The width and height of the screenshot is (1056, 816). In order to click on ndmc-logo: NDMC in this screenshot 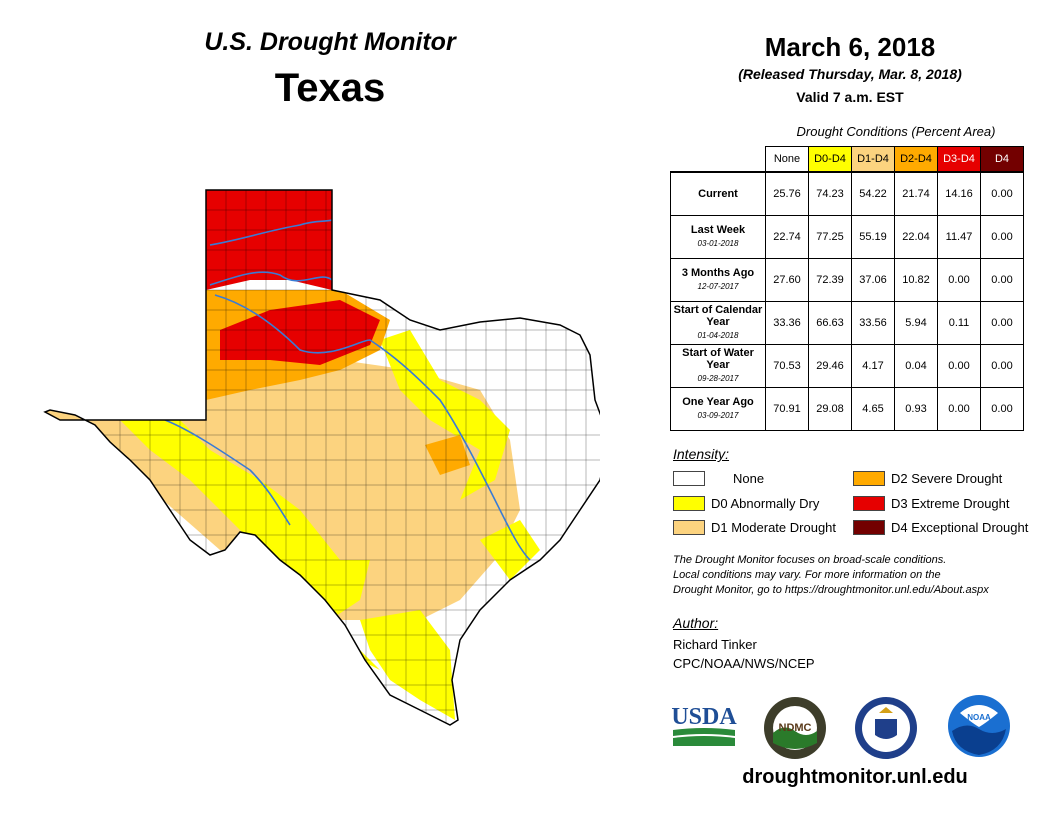, I will do `click(795, 728)`.